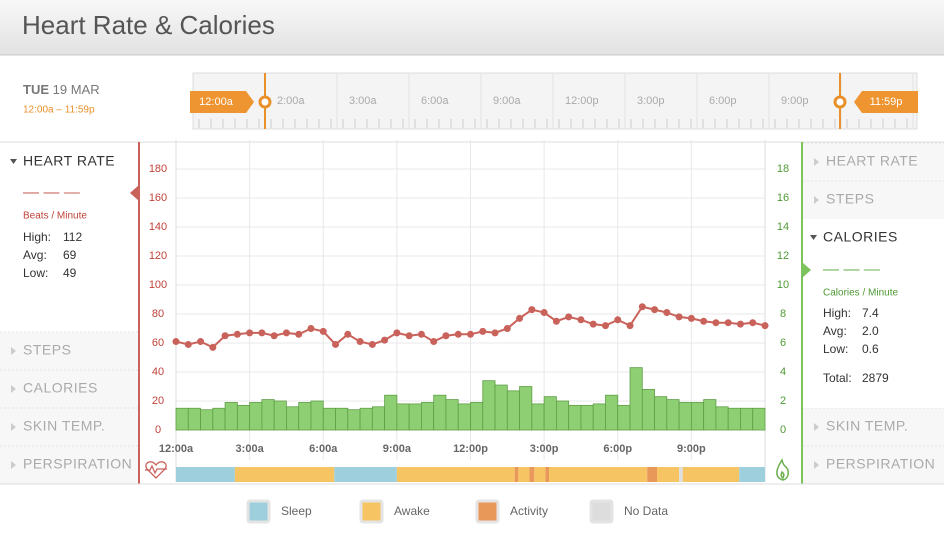  What do you see at coordinates (860, 237) in the screenshot?
I see `active-metric: CALORIES` at bounding box center [860, 237].